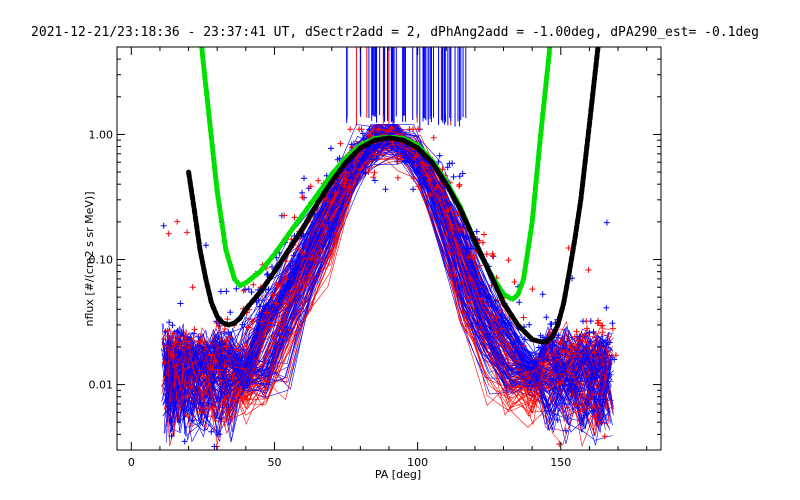 This screenshot has height=500, width=800. What do you see at coordinates (406, 87) in the screenshot?
I see `fill-value-spikes` at bounding box center [406, 87].